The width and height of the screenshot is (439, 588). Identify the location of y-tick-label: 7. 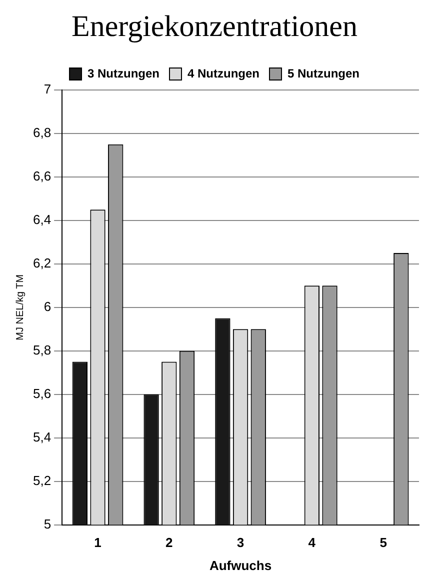
(48, 89).